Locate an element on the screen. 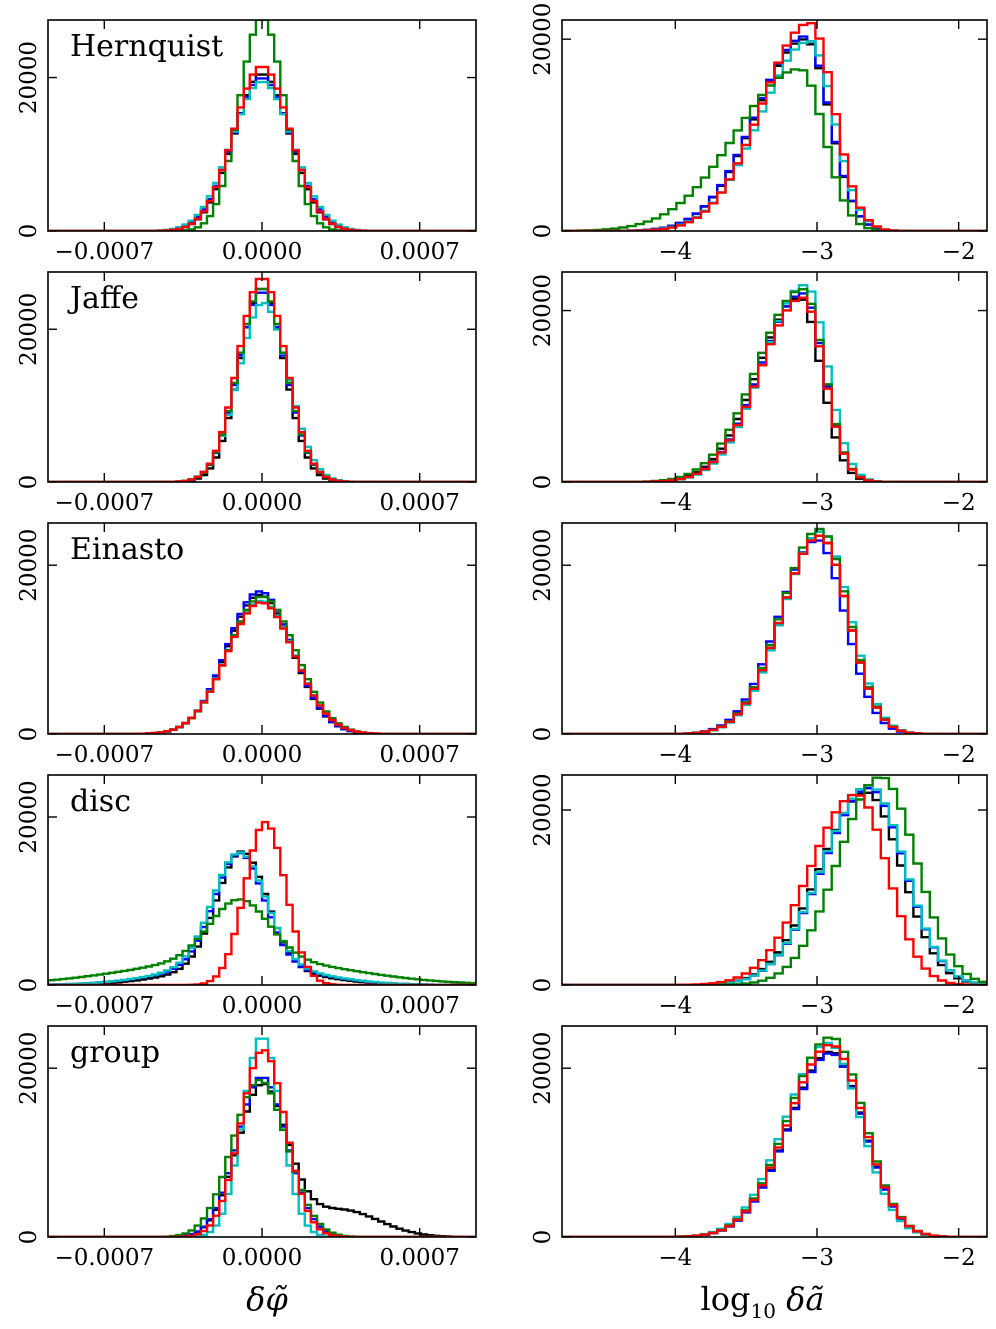 The width and height of the screenshot is (996, 1329). hist-group-acc-green is located at coordinates (774, 1136).